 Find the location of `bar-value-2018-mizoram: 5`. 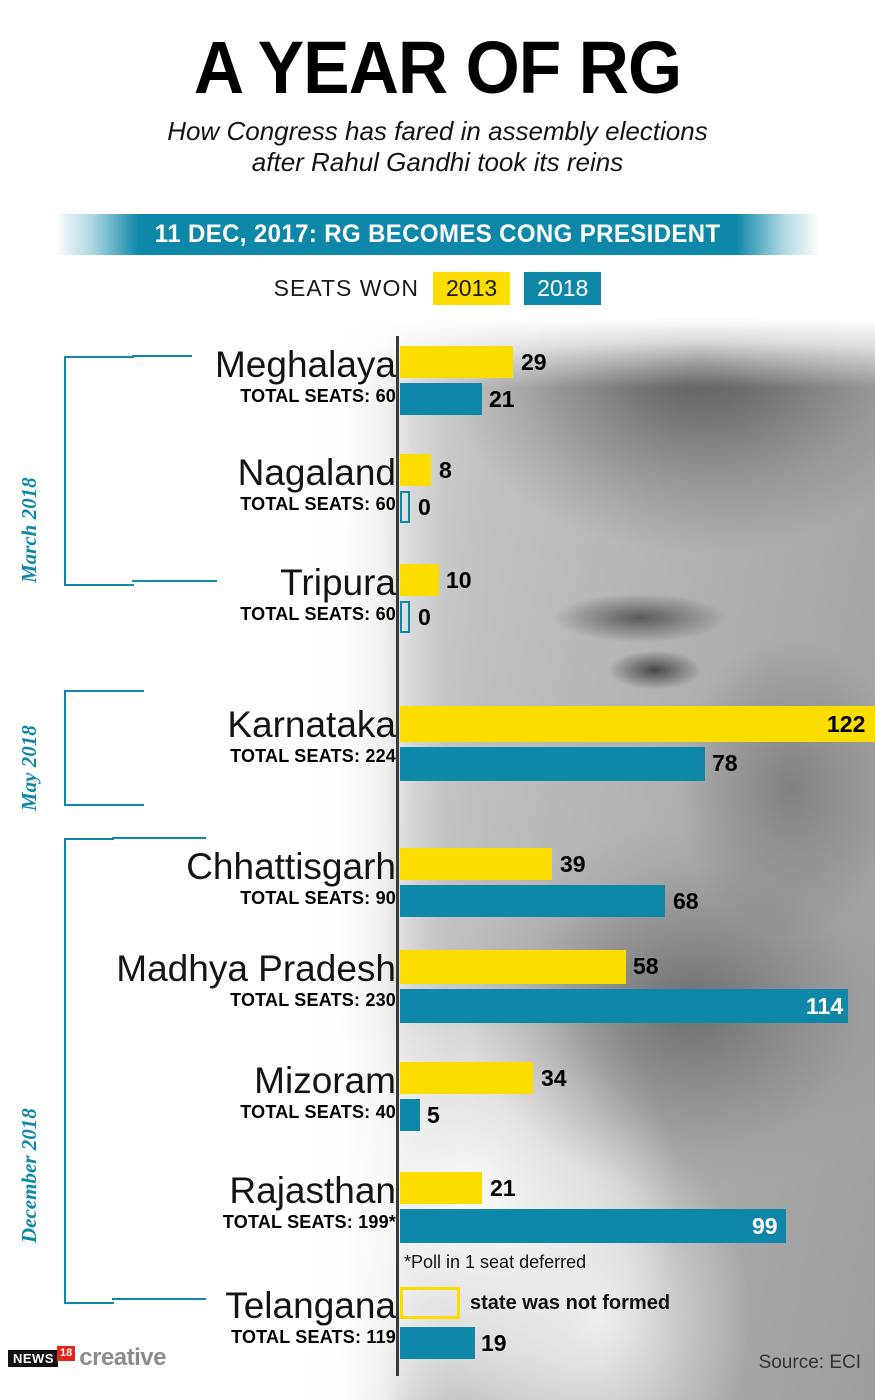

bar-value-2018-mizoram: 5 is located at coordinates (433, 1115).